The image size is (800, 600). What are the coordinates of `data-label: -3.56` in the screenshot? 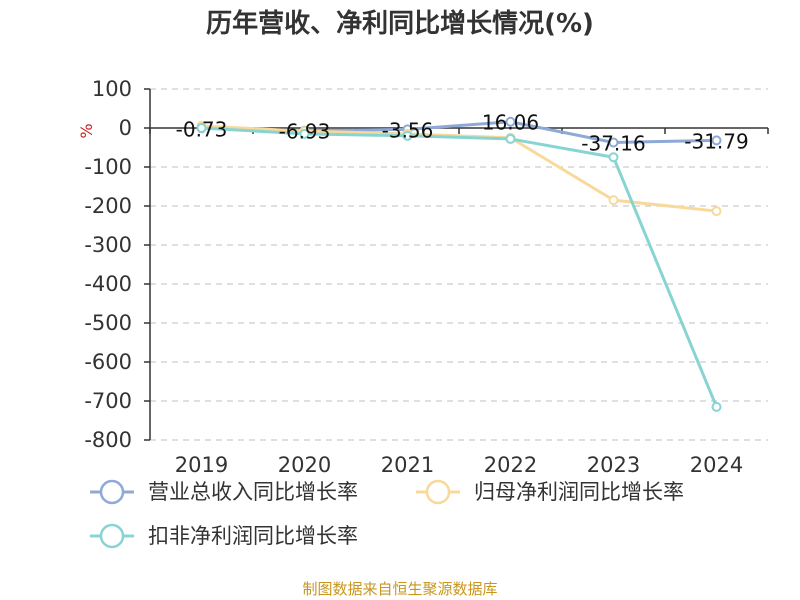 It's located at (408, 130).